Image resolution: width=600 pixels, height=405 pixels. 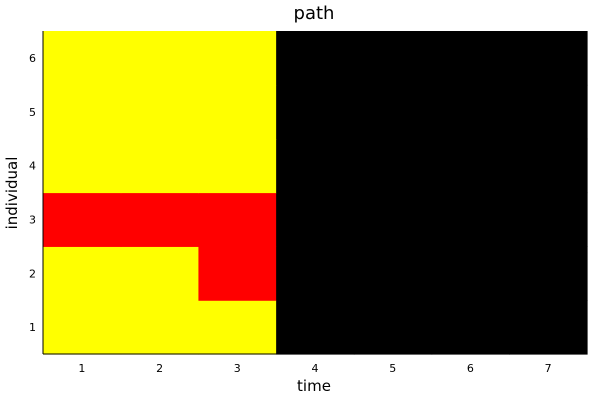 I want to click on x-tick-label: 3, so click(x=237, y=368).